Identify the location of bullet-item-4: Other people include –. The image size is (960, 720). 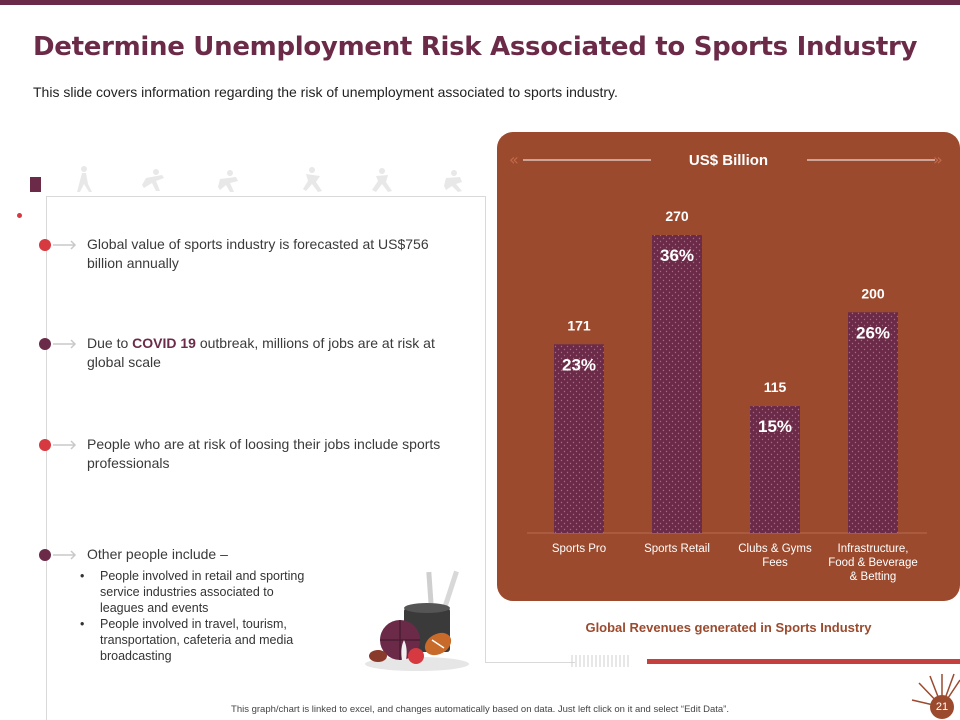
(243, 555).